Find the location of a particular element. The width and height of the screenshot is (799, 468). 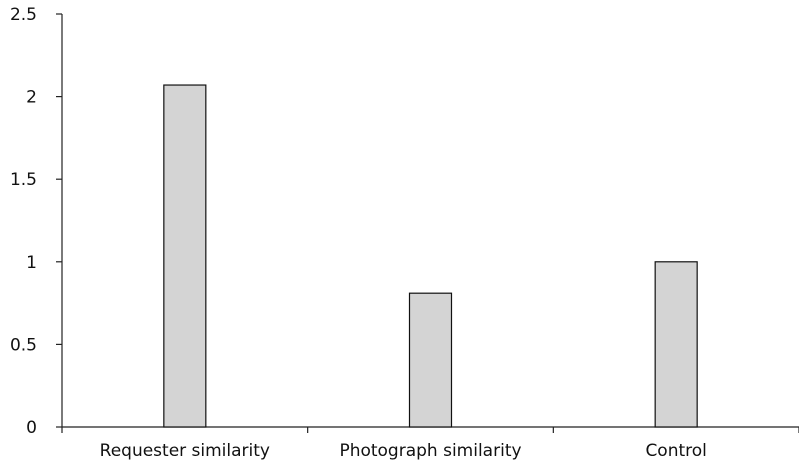

x-tick-label: Photograph similarity is located at coordinates (430, 451).